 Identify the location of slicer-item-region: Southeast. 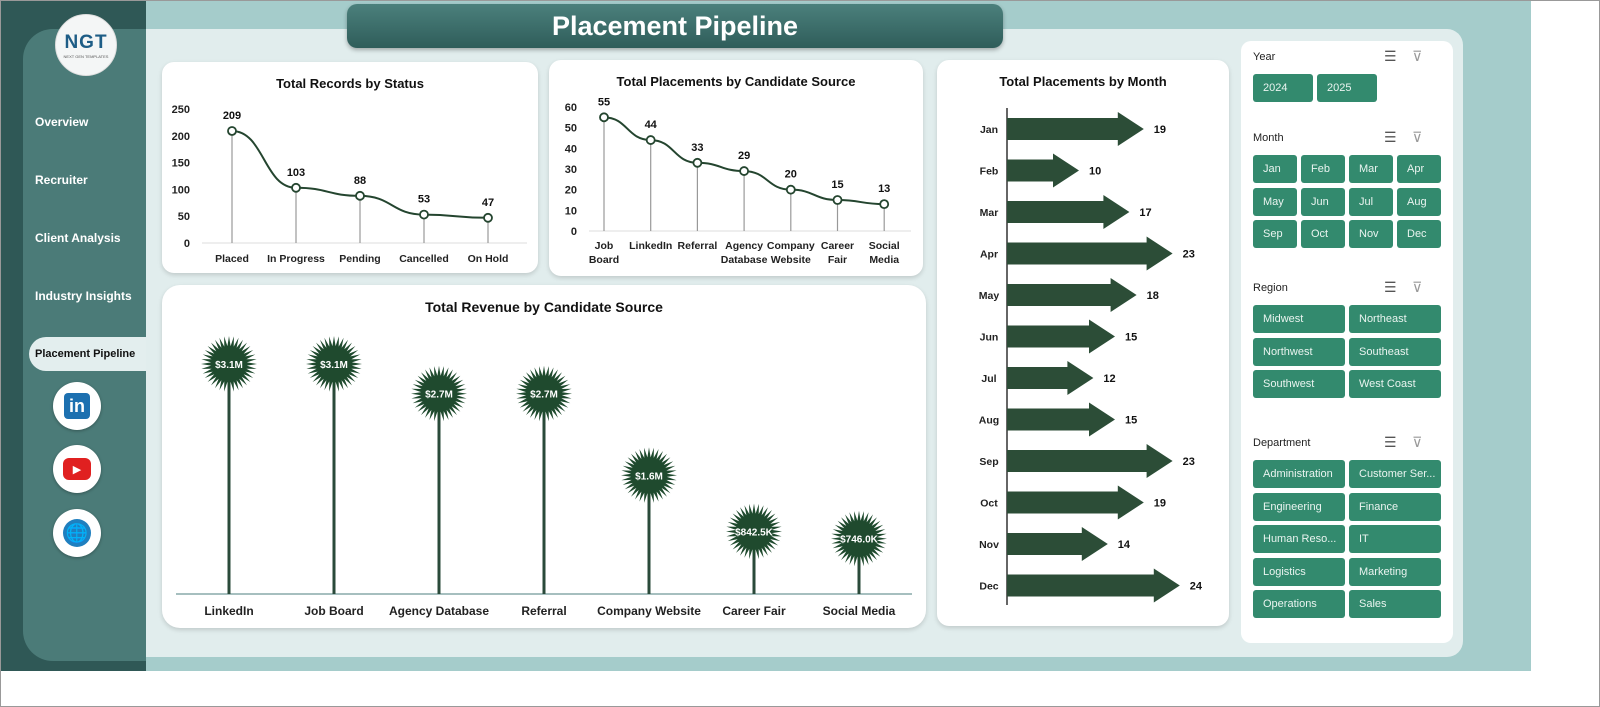
(1395, 351).